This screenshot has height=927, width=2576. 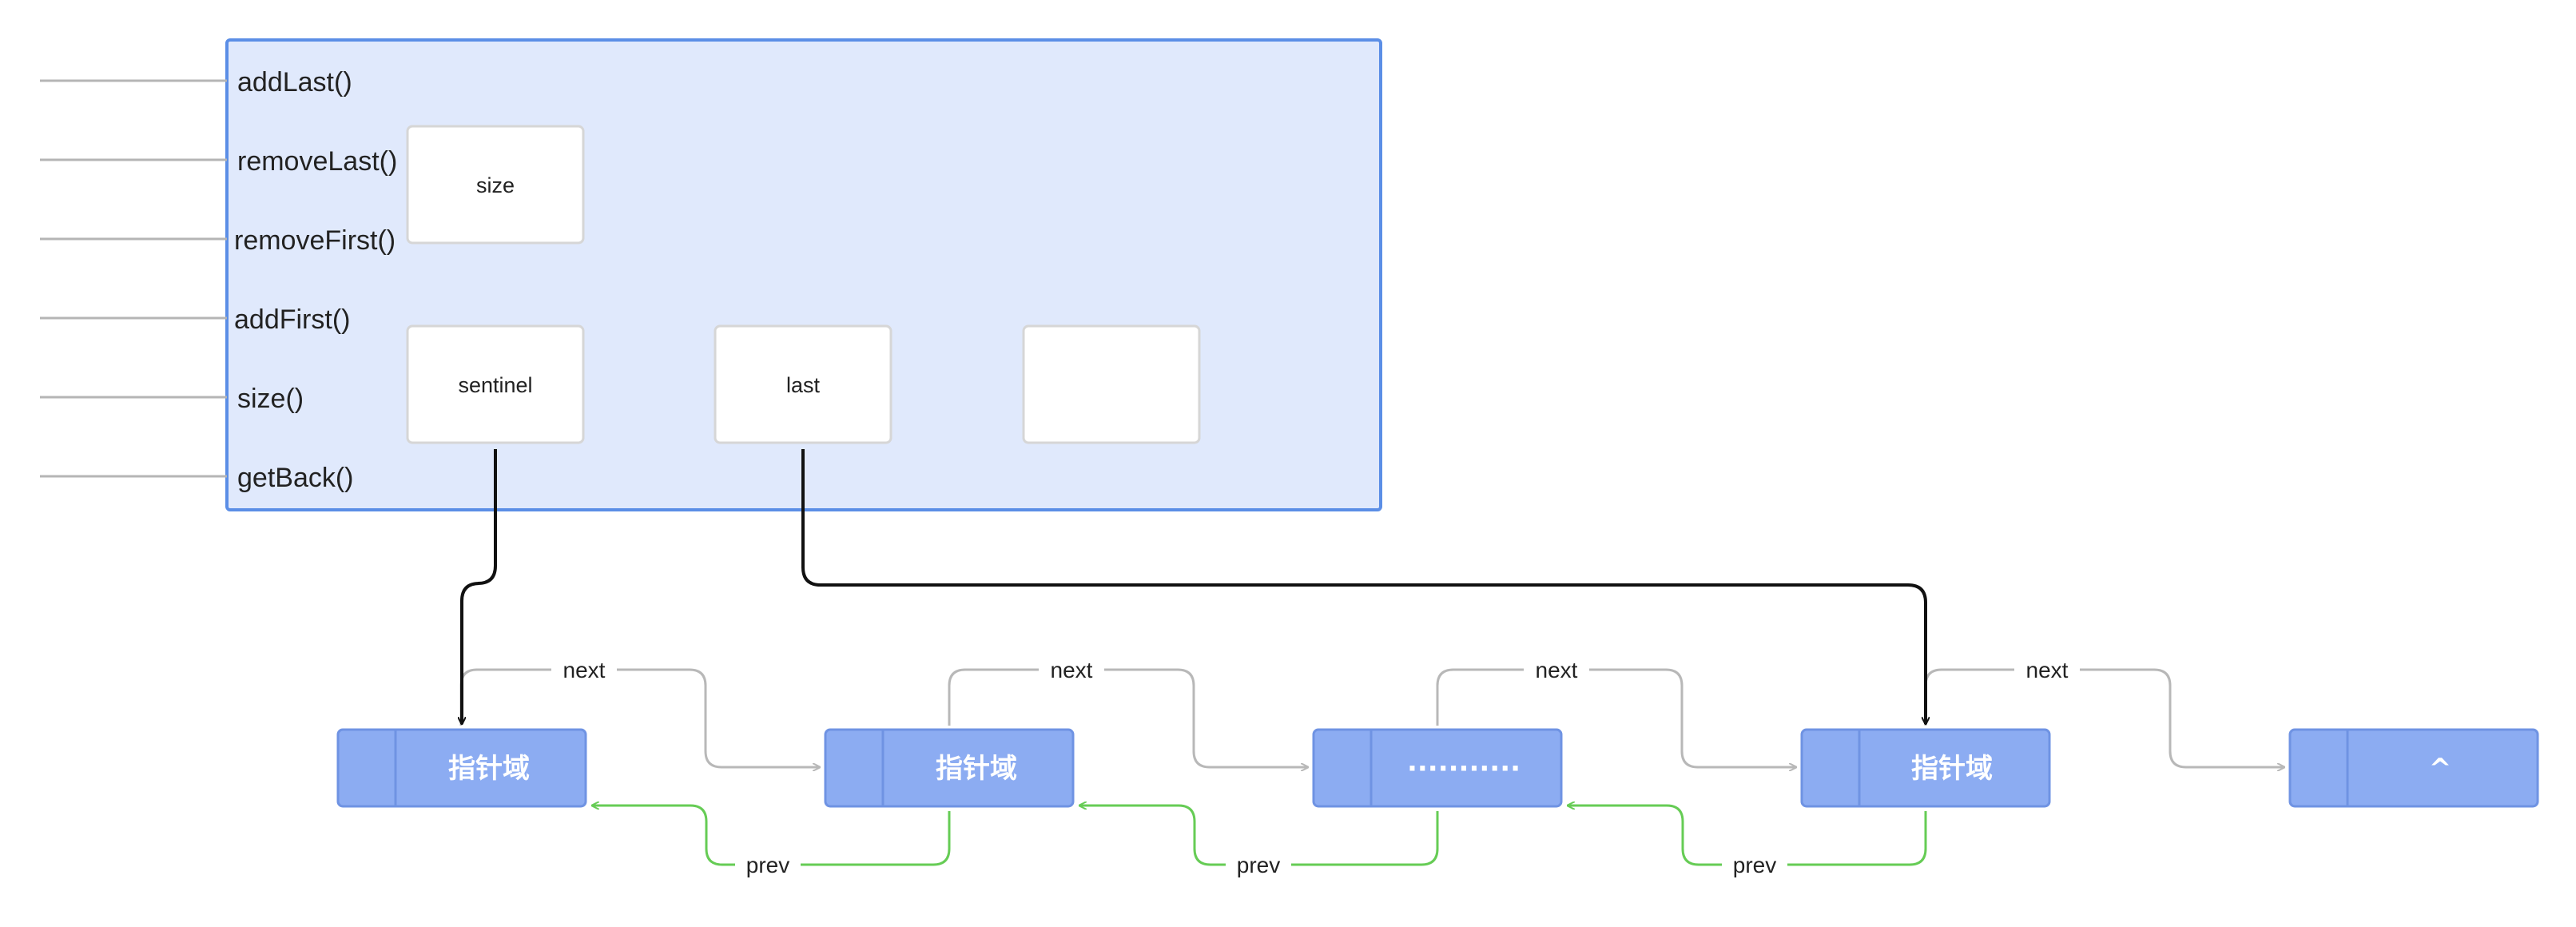 I want to click on prev-arrows, so click(x=1259, y=836).